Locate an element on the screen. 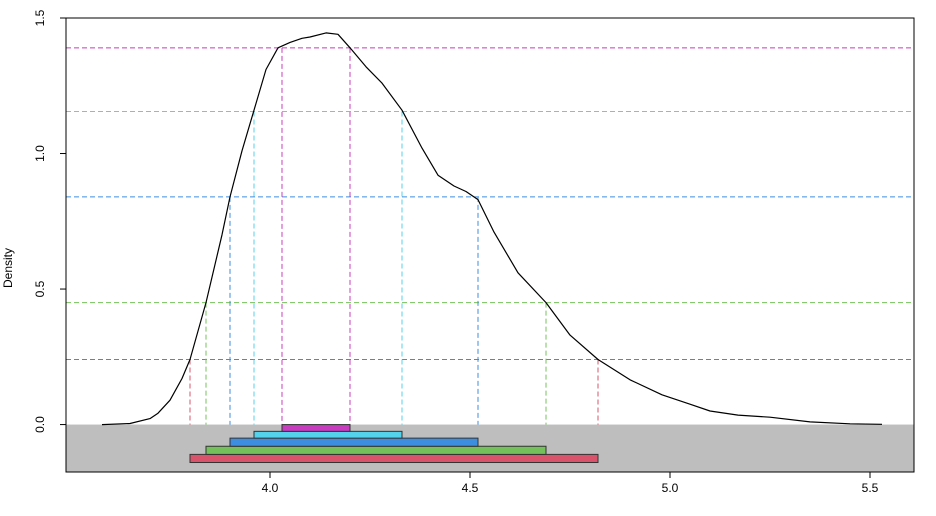  y-tick-label: 1.5 is located at coordinates (40, 17).